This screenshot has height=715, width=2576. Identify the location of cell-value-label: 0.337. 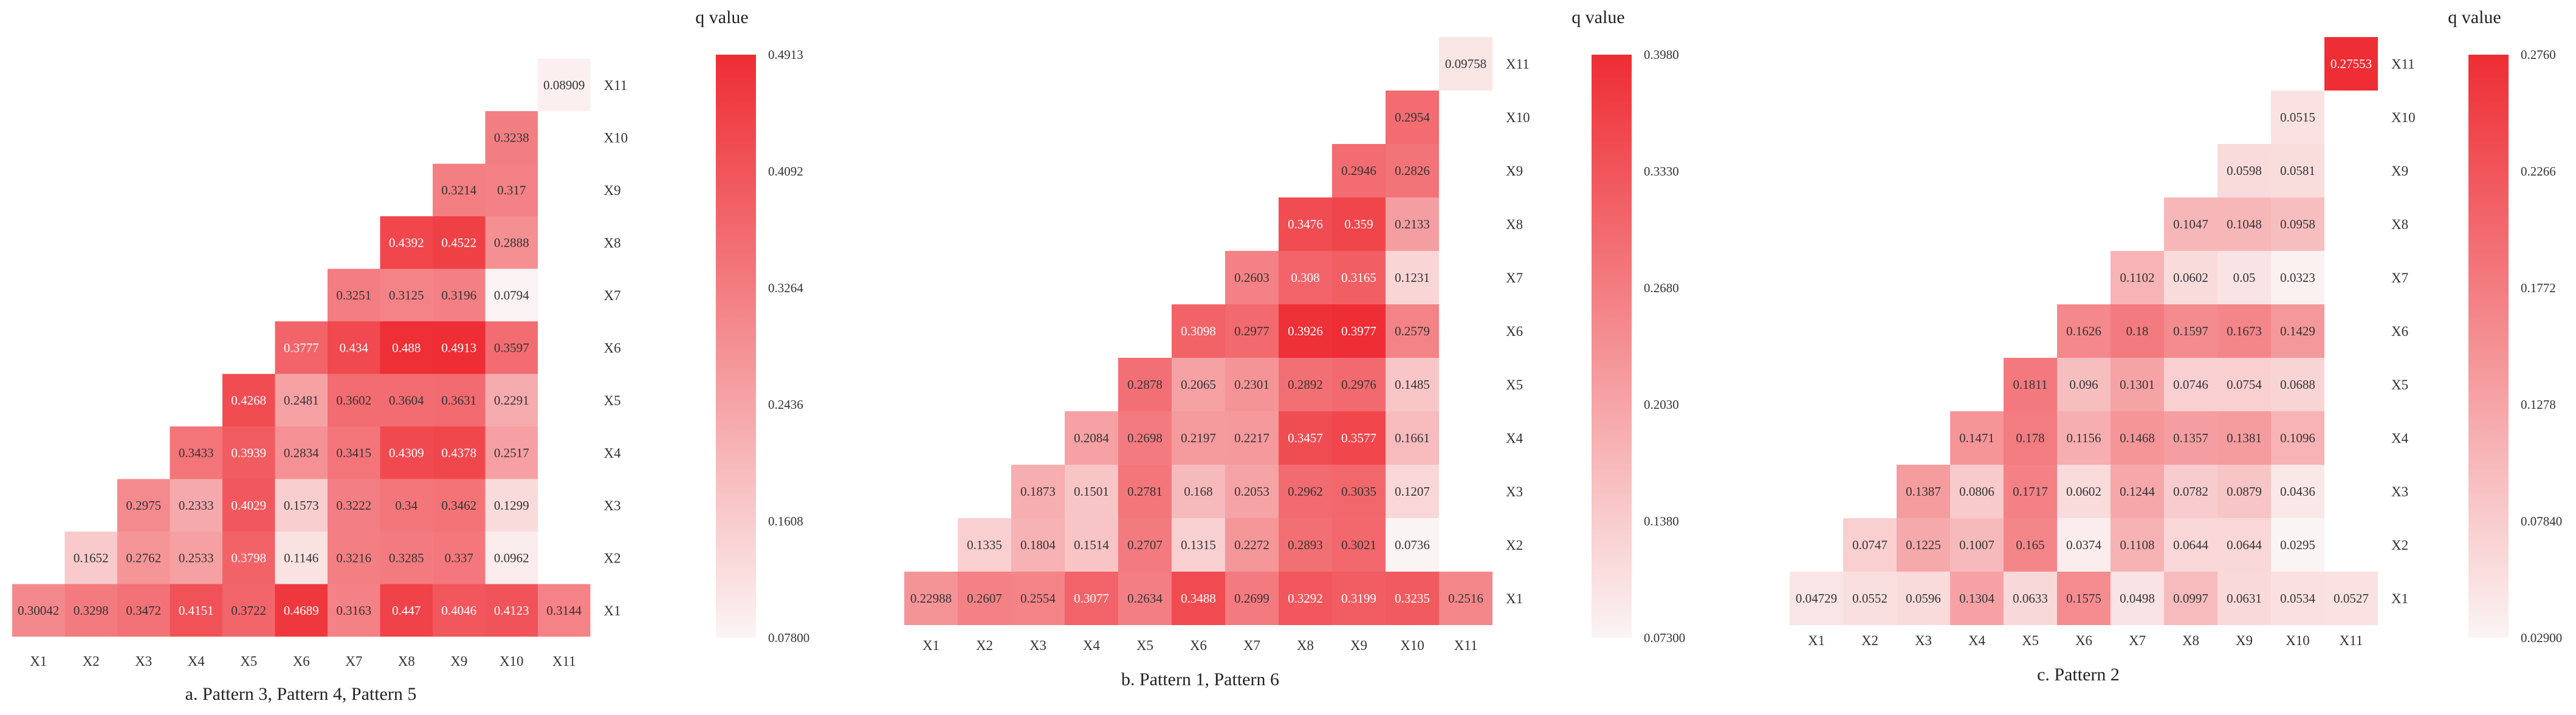
(459, 557).